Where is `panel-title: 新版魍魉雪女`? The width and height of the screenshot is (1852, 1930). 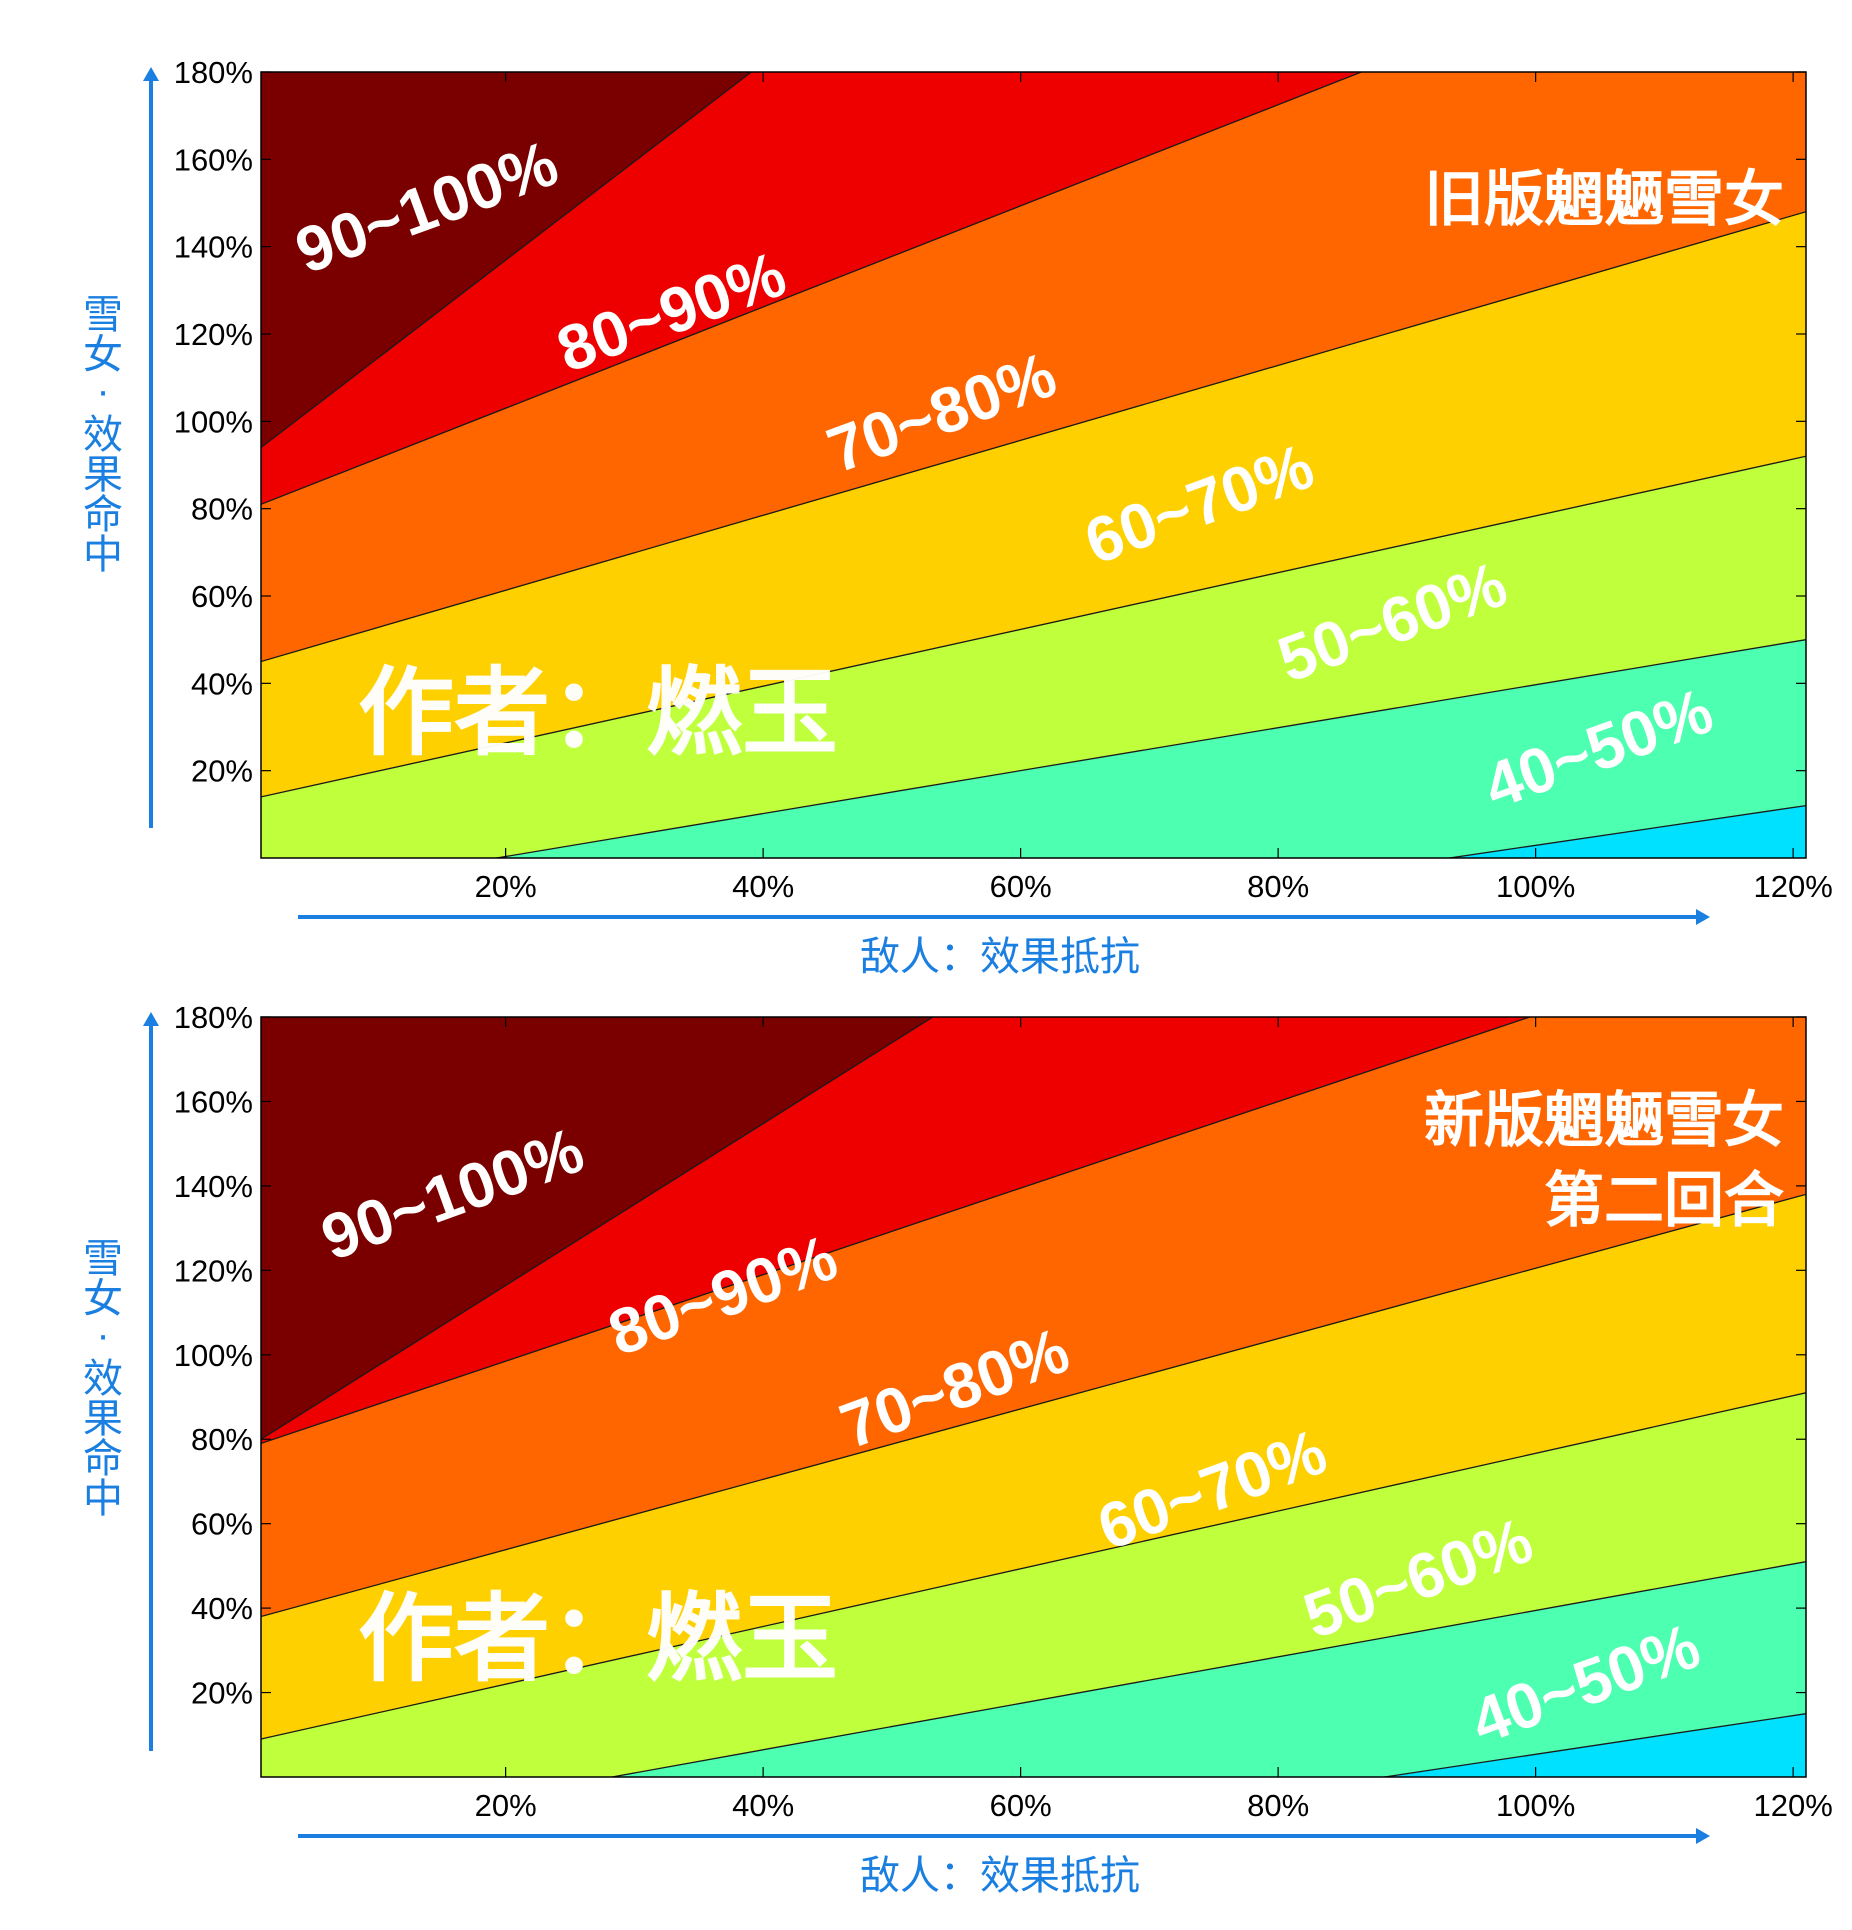
panel-title: 新版魍魉雪女 is located at coordinates (1604, 1120).